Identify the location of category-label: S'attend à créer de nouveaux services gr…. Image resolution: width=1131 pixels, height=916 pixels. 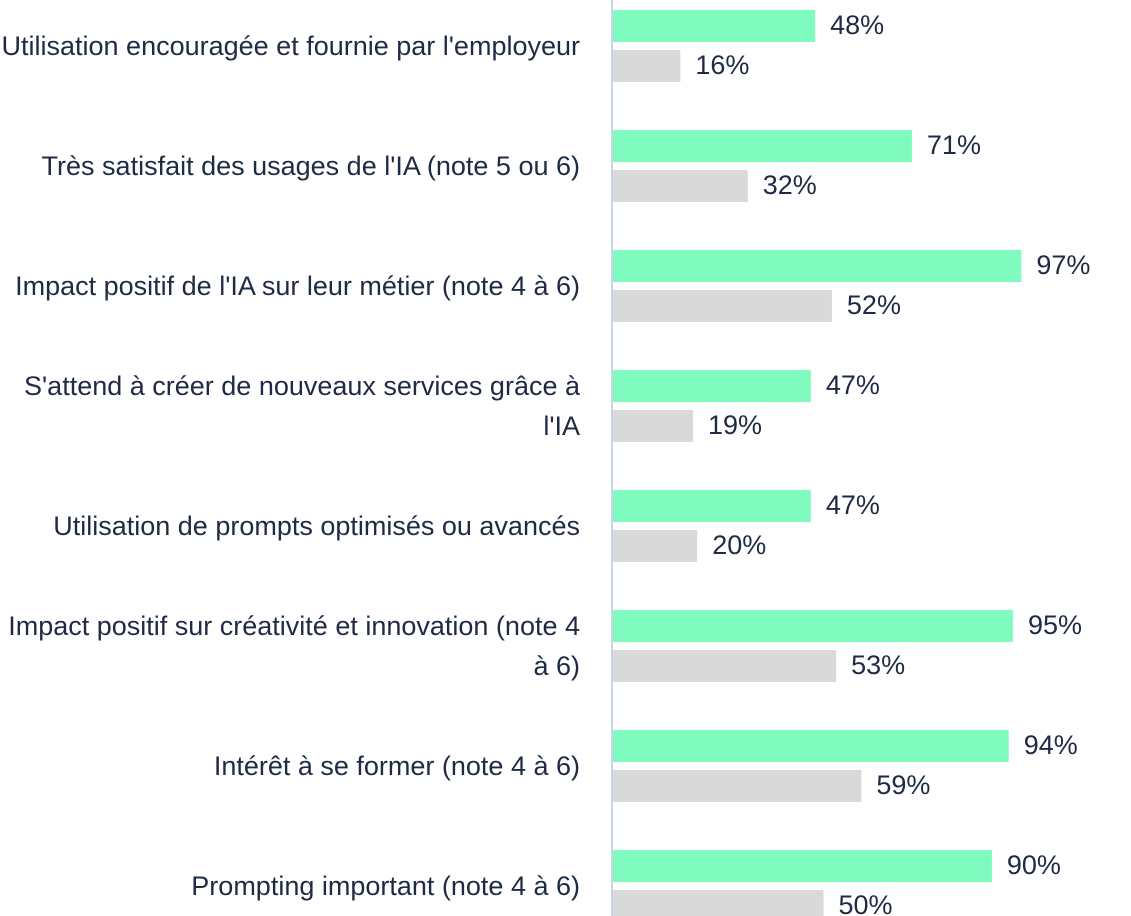
(302, 406).